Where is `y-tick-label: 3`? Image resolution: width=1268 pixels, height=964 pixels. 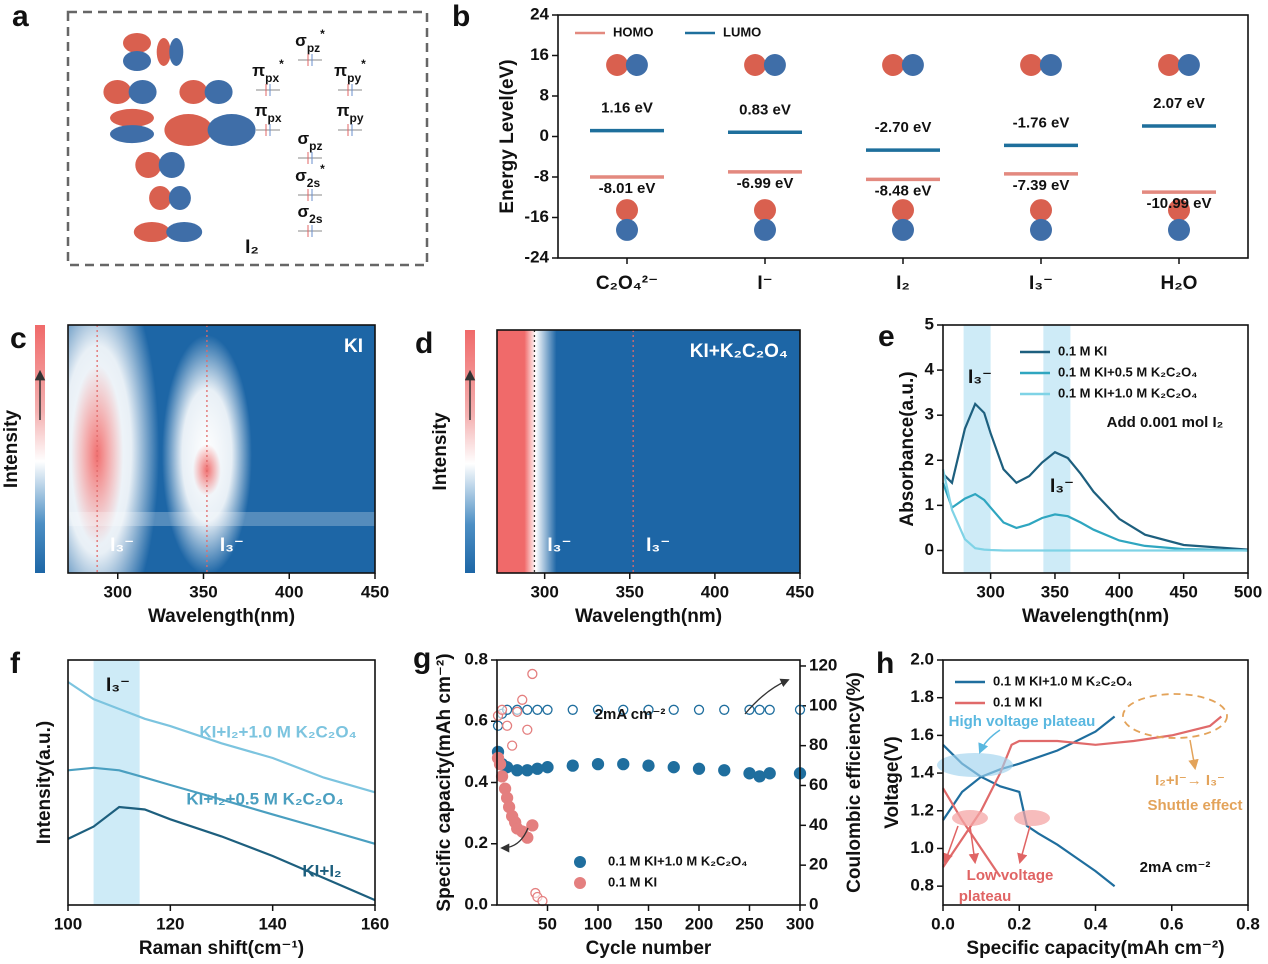
y-tick-label: 3 is located at coordinates (929, 414).